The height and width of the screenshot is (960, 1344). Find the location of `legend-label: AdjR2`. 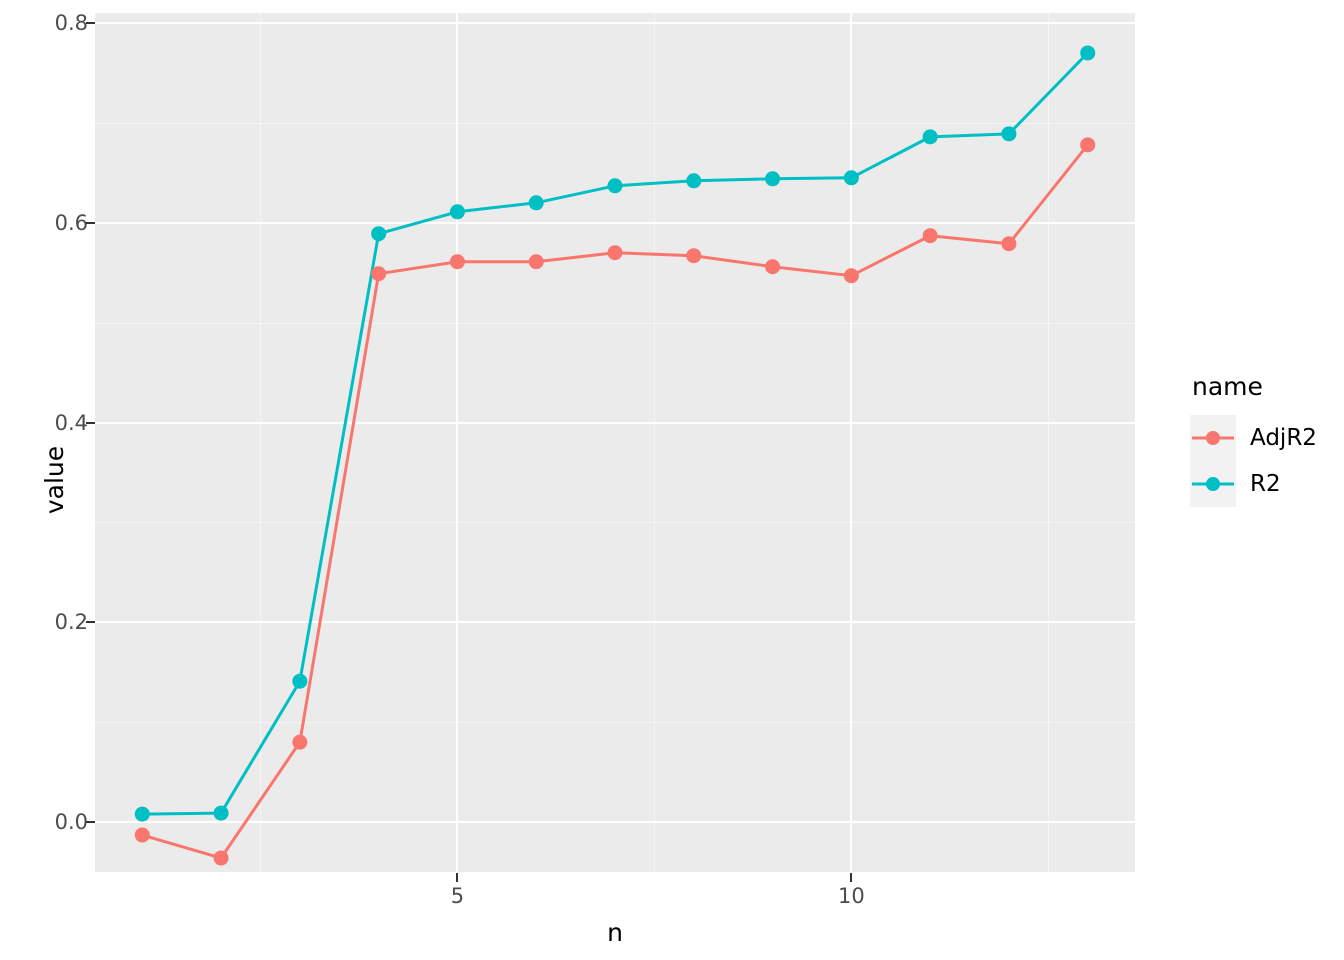

legend-label: AdjR2 is located at coordinates (1283, 438).